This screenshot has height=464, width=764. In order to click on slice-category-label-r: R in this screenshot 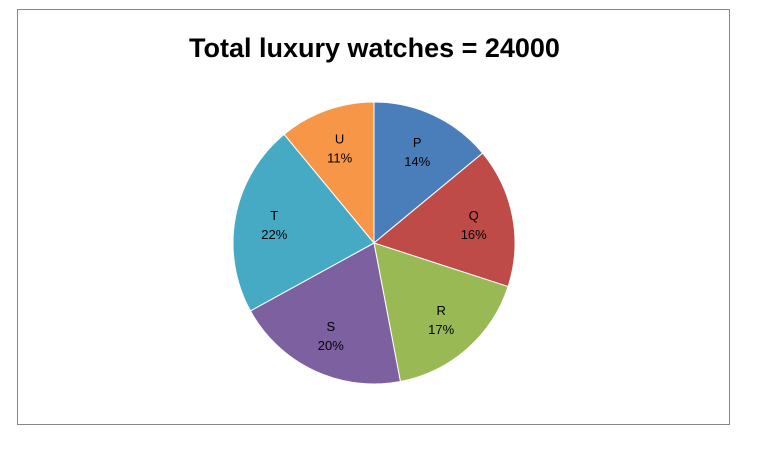, I will do `click(440, 310)`.